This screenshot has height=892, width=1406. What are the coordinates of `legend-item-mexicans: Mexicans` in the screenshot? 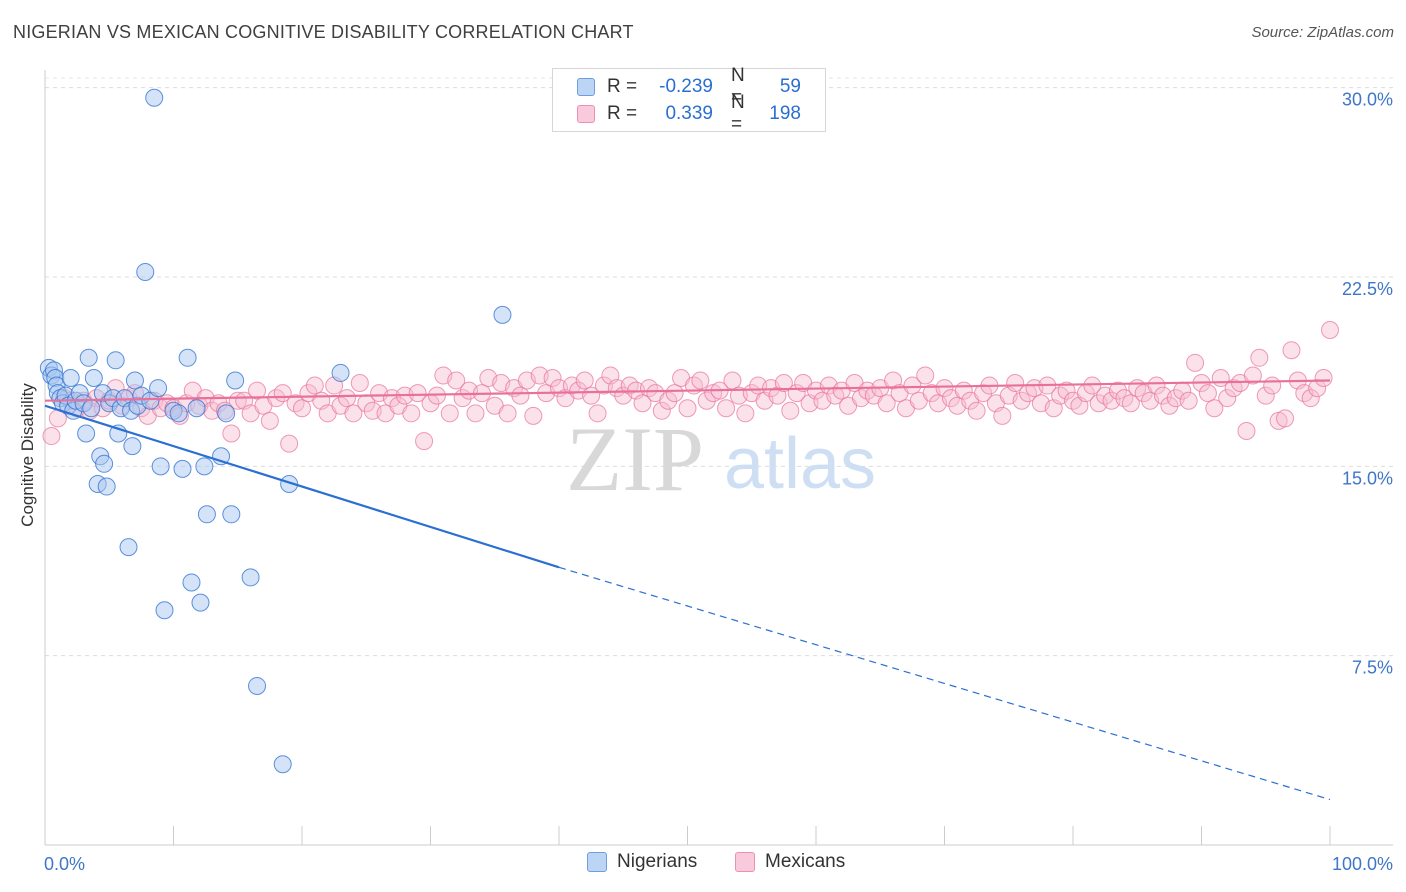 It's located at (790, 862).